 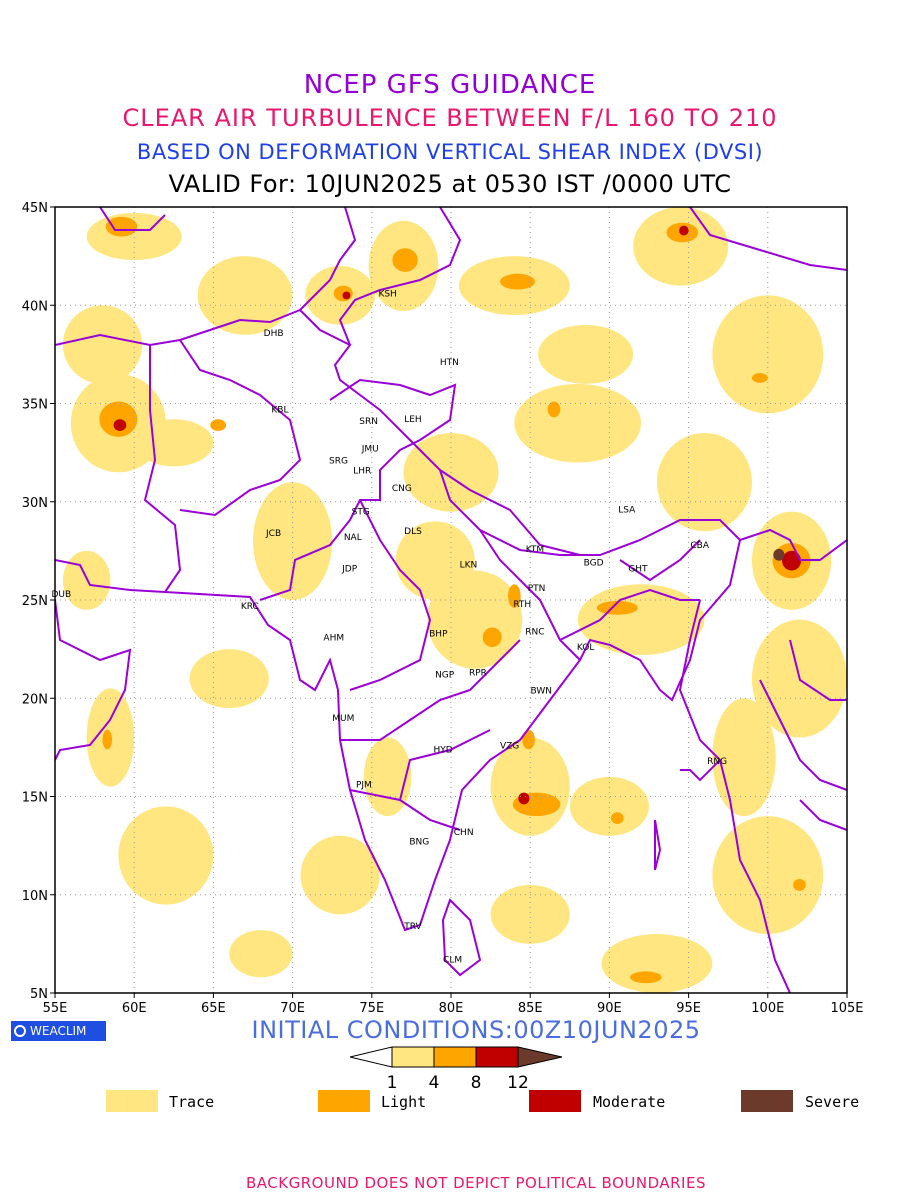 What do you see at coordinates (344, 1101) in the screenshot?
I see `legend-swatch-light` at bounding box center [344, 1101].